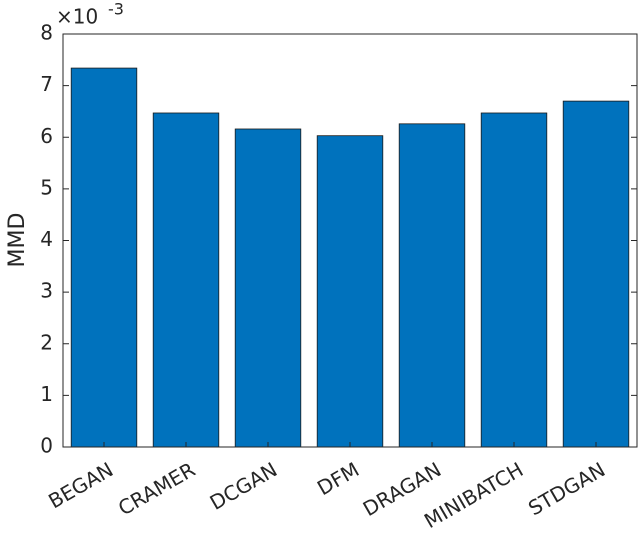 The width and height of the screenshot is (640, 552). What do you see at coordinates (566, 488) in the screenshot?
I see `x-tick-label: STDGAN` at bounding box center [566, 488].